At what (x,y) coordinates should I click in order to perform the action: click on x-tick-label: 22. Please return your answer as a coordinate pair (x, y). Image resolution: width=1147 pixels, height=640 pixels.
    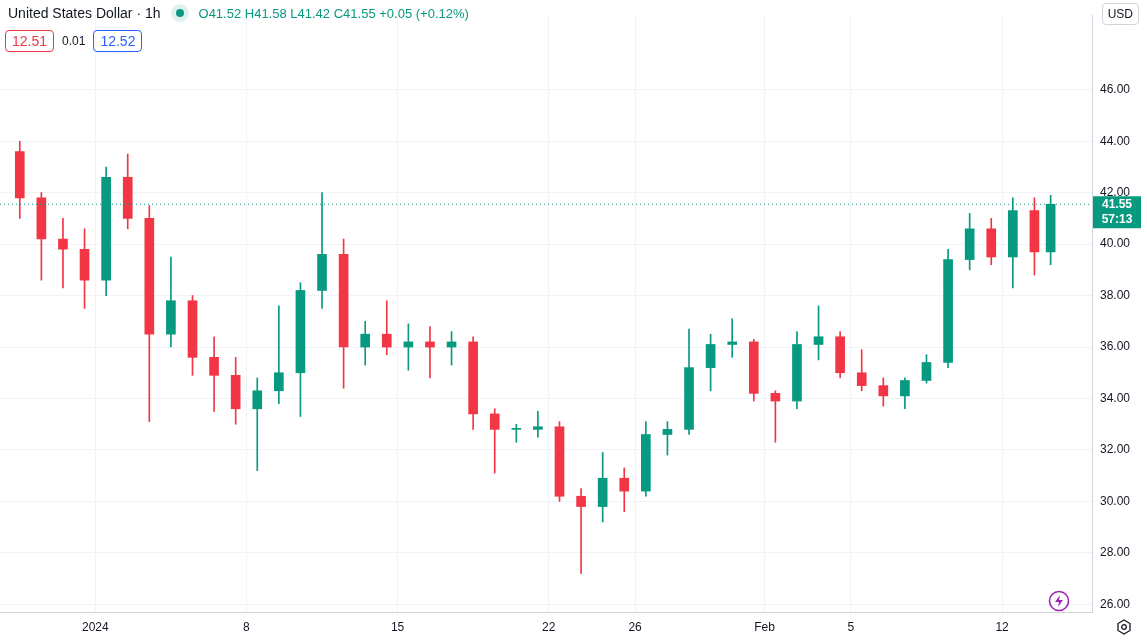
    Looking at the image, I should click on (549, 626).